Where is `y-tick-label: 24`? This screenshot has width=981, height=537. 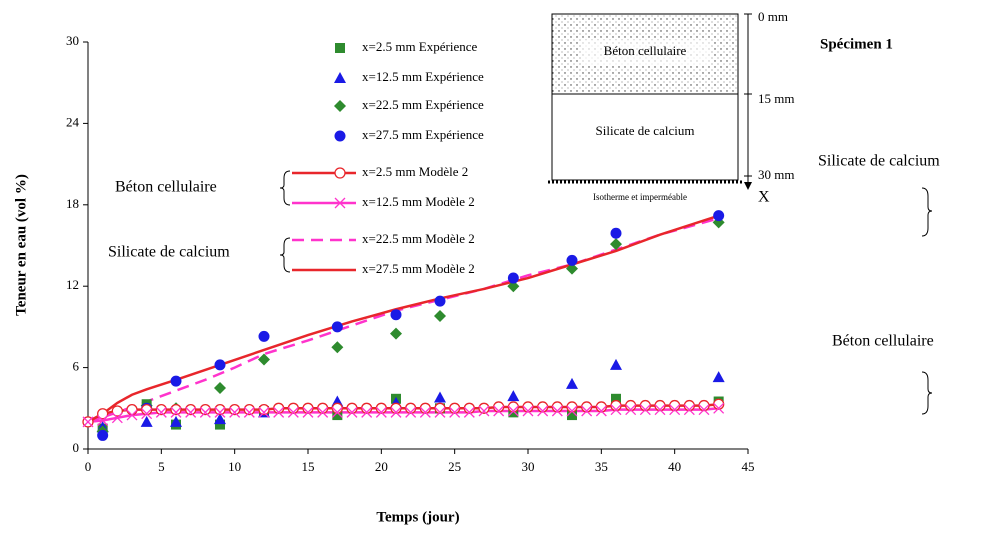 y-tick-label: 24 is located at coordinates (73, 121).